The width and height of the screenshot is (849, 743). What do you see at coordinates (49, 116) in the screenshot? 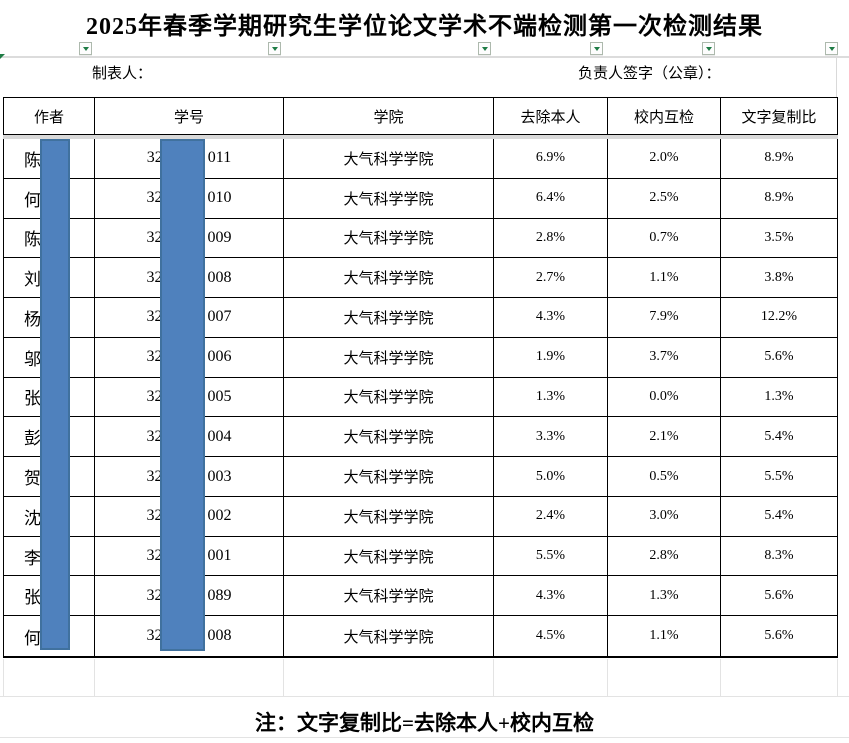
I see `column-header-author: 作者` at bounding box center [49, 116].